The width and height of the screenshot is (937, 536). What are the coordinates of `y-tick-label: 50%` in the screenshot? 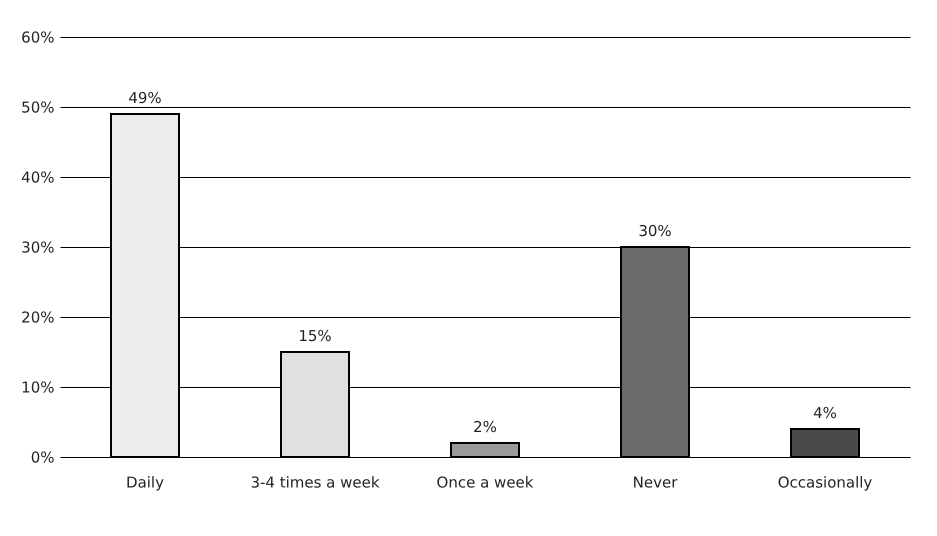 It's located at (37, 107).